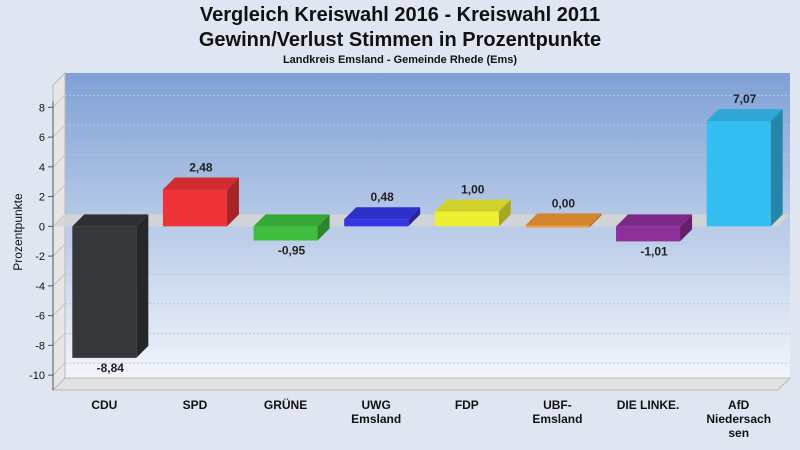  I want to click on category-label: DIE LINKE., so click(648, 405).